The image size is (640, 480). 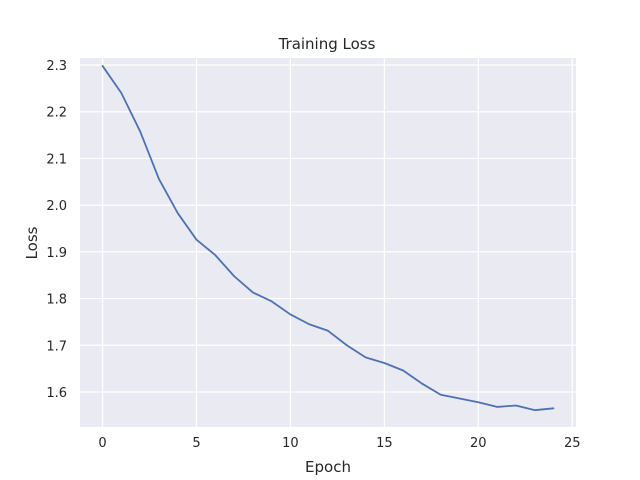 I want to click on x-tick-label: 5, so click(x=196, y=443).